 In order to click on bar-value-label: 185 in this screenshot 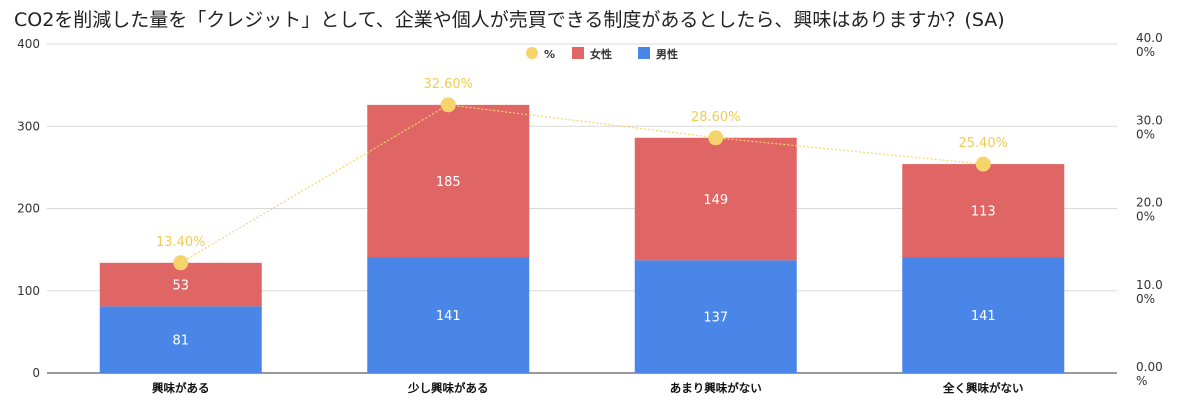, I will do `click(448, 182)`.